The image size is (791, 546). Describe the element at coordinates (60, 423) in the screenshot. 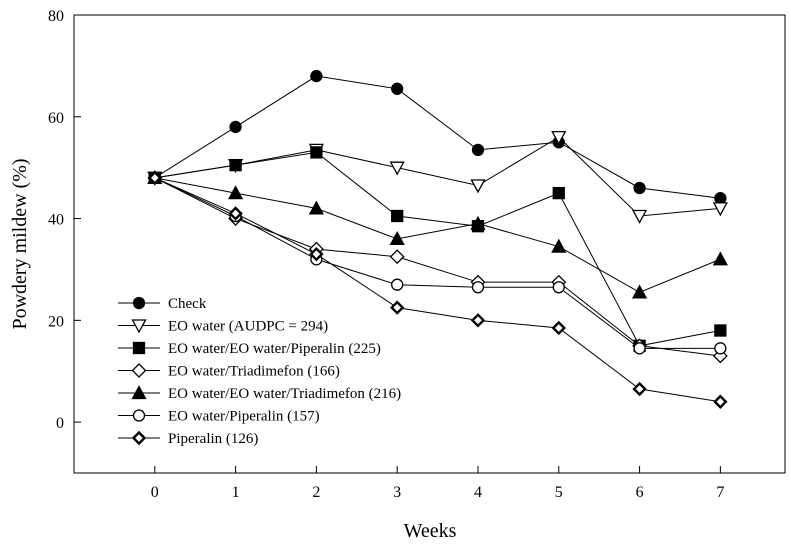

I see `y-tick-label: 0` at that location.